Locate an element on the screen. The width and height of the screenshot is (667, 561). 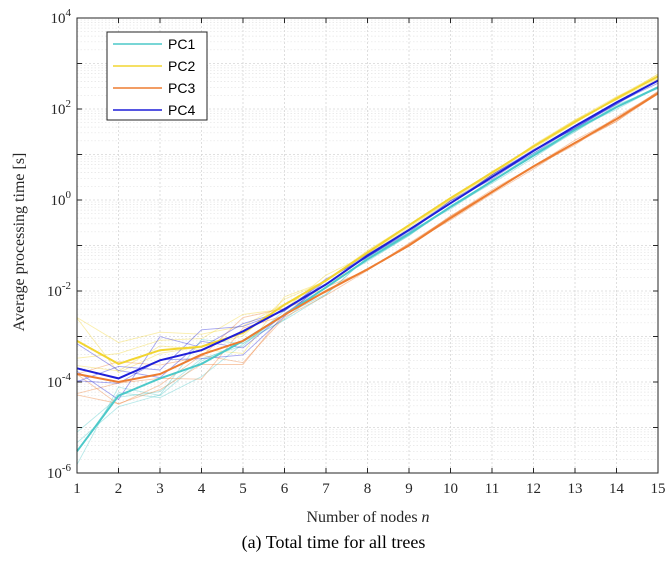
y-tick-label: 10⁻⁴ is located at coordinates (59, 381).